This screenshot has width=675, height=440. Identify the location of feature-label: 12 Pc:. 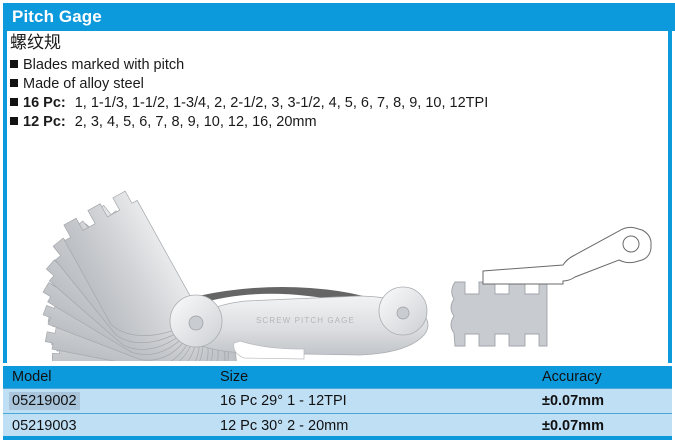
(44, 122).